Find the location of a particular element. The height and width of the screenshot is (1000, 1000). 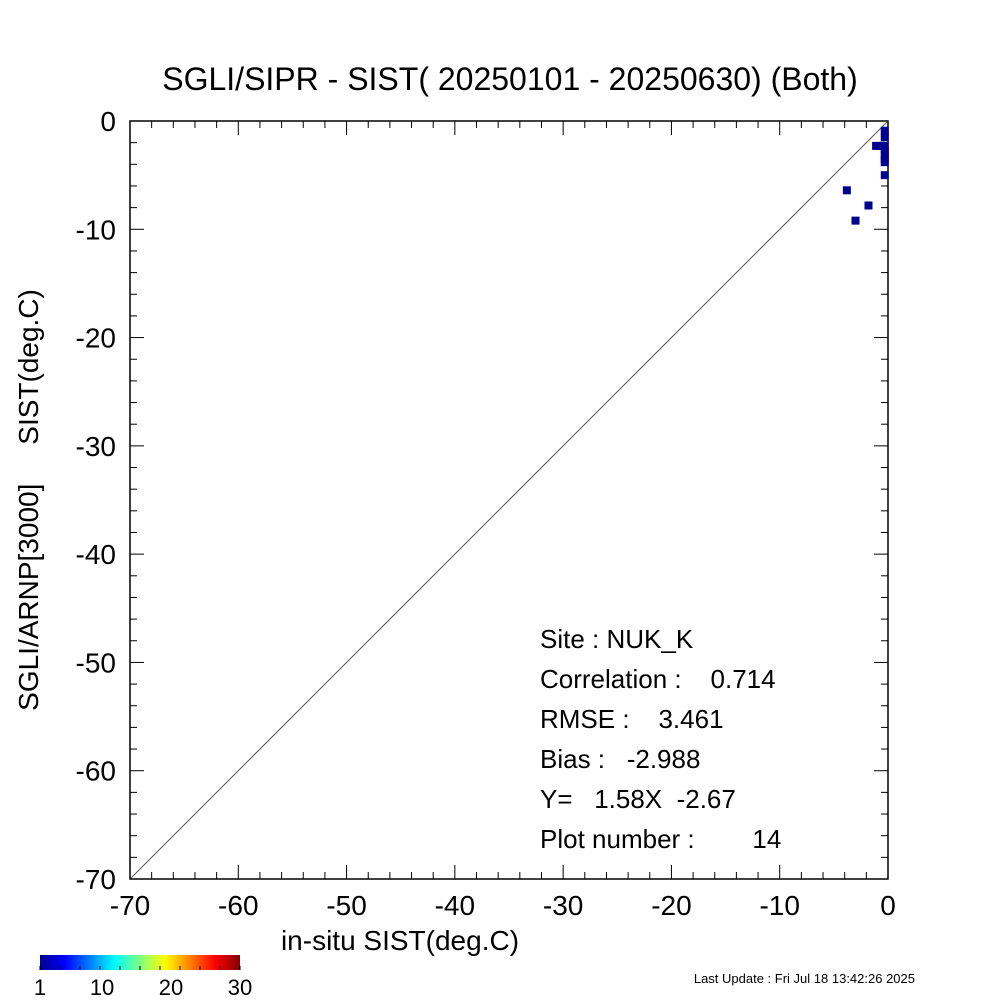

y-tick-label: -30 is located at coordinates (96, 446).